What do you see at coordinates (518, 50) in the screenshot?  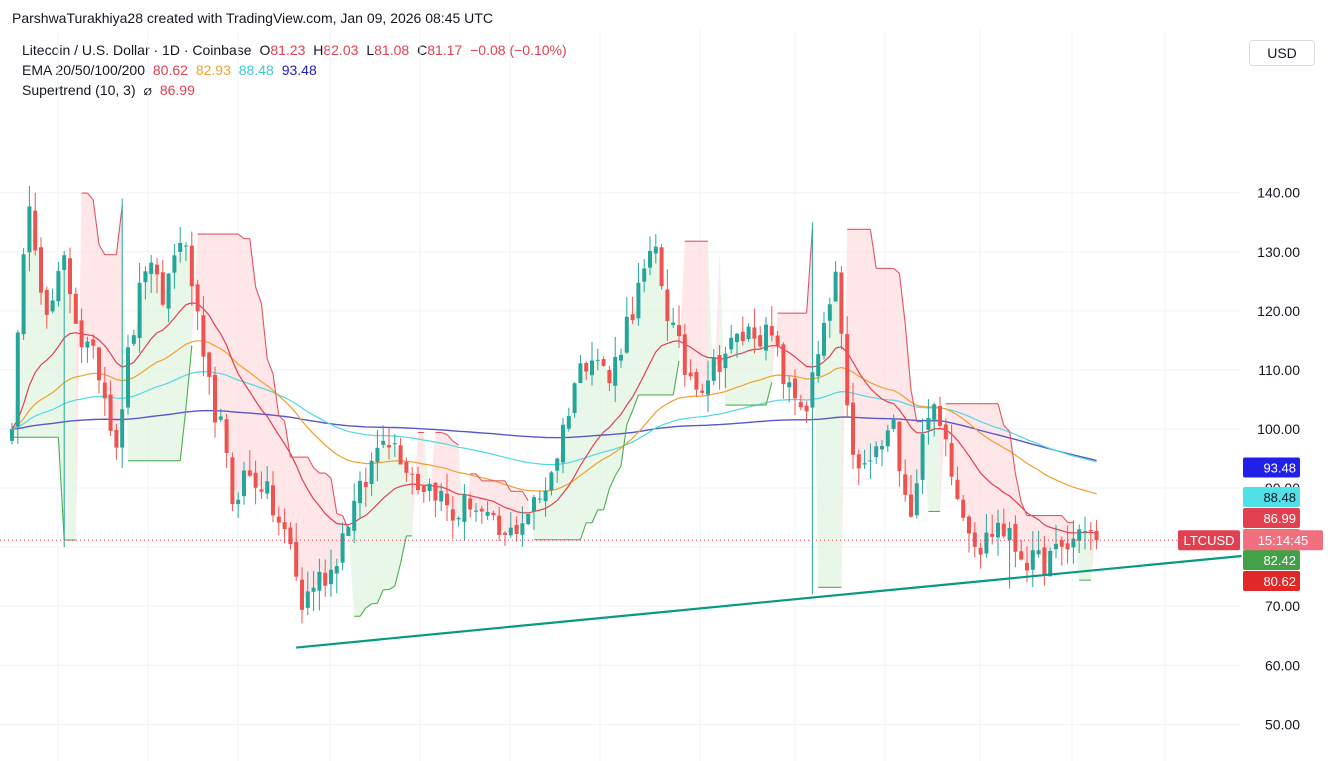 I see `change-value: −0.08 (−0.10%)` at bounding box center [518, 50].